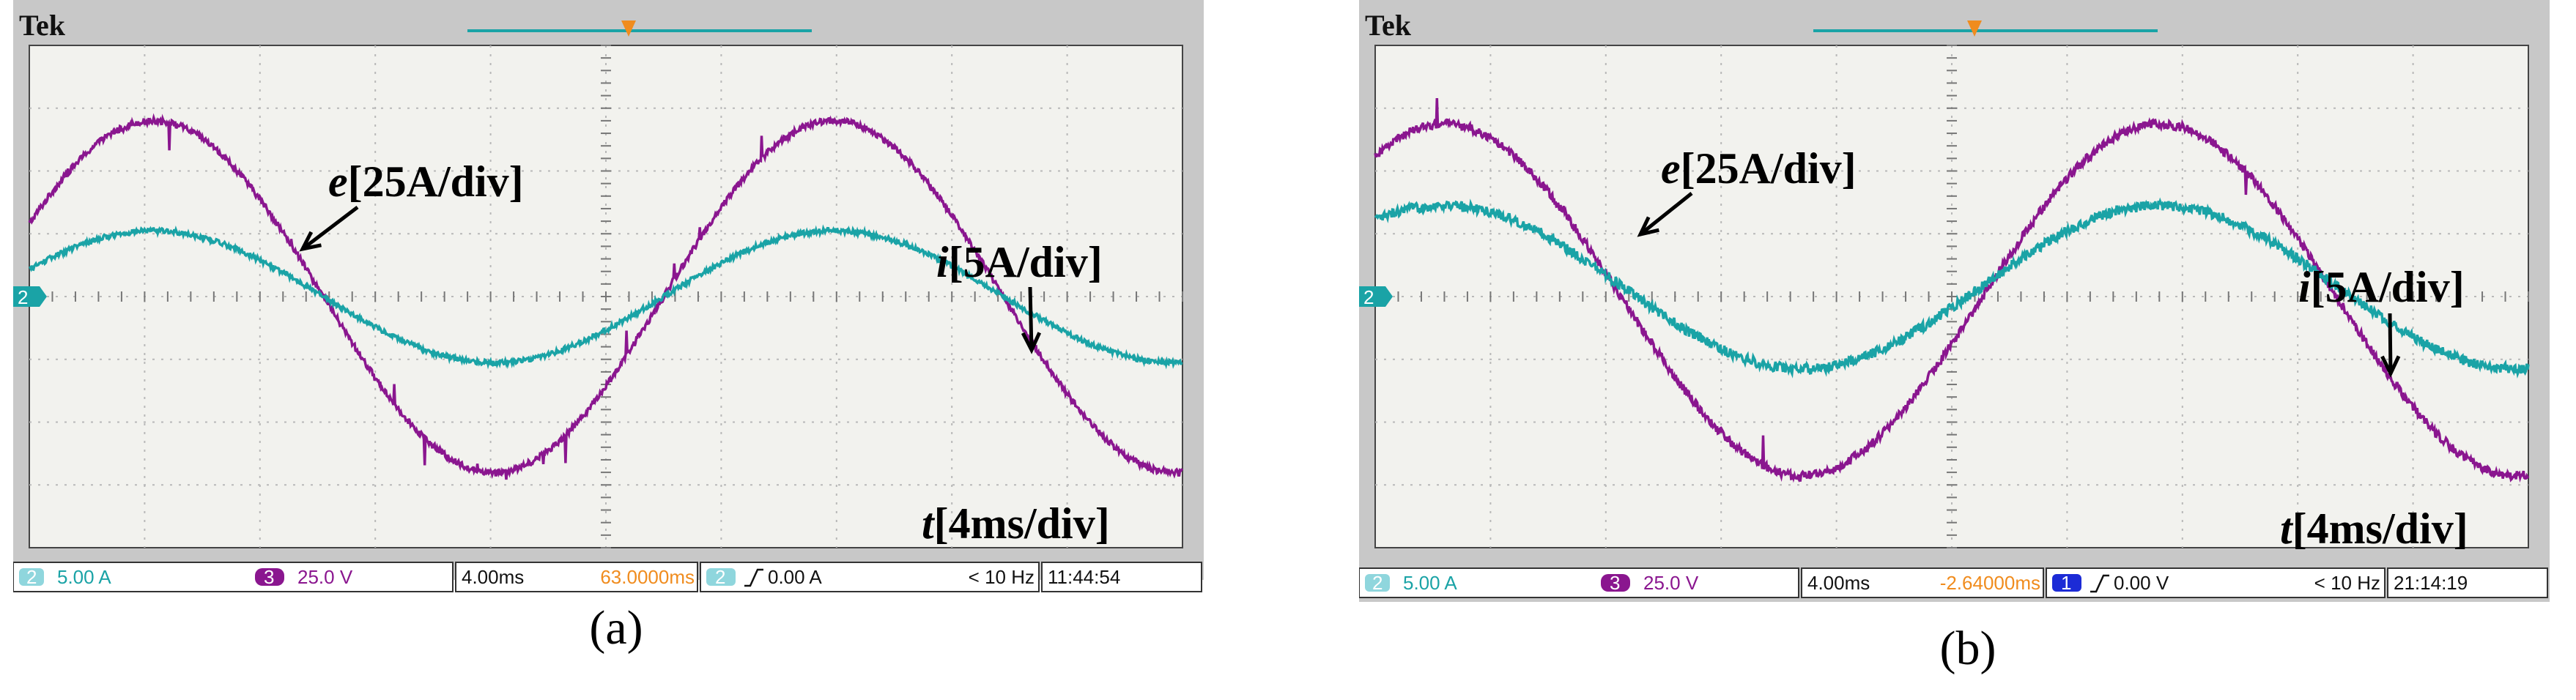 Image resolution: width=2576 pixels, height=700 pixels. I want to click on clock-readout: 21:14:19, so click(2431, 583).